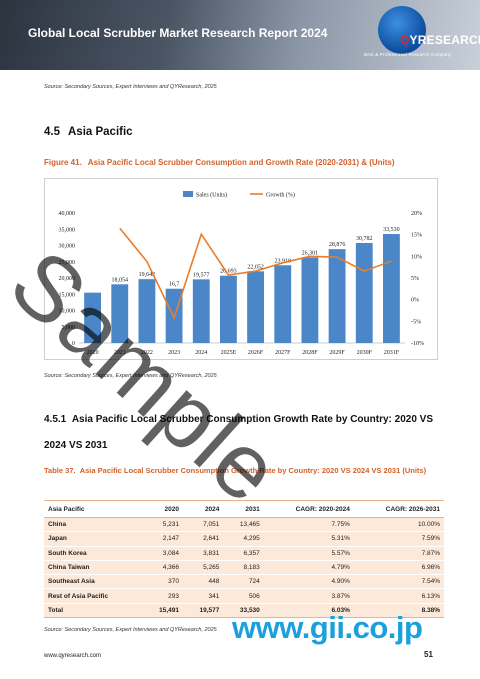 The height and width of the screenshot is (679, 480). I want to click on table-row: China Taiwan 4,366 5,265 8,183 4.79% 6.96%, so click(244, 568).